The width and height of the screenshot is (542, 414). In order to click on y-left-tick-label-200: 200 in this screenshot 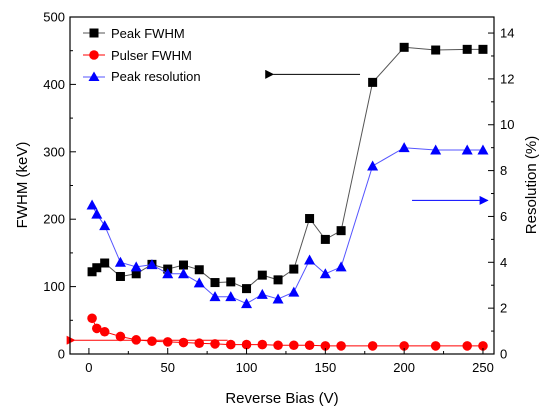, I will do `click(54, 219)`.